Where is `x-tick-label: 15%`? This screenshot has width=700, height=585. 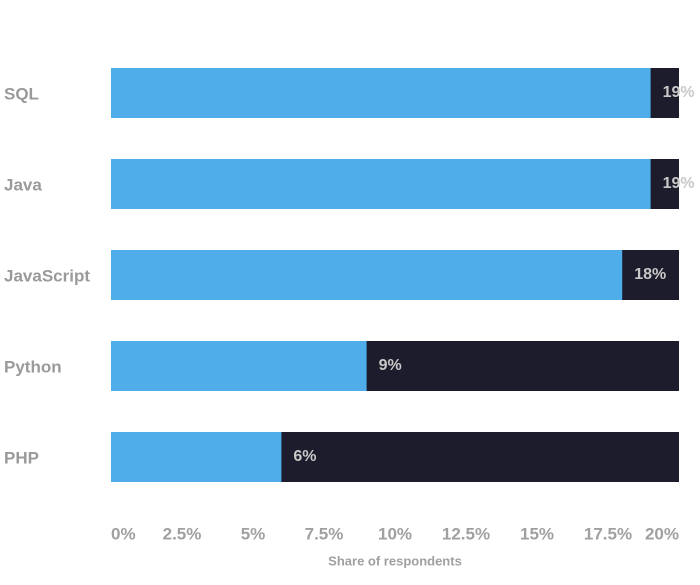
x-tick-label: 15% is located at coordinates (537, 533).